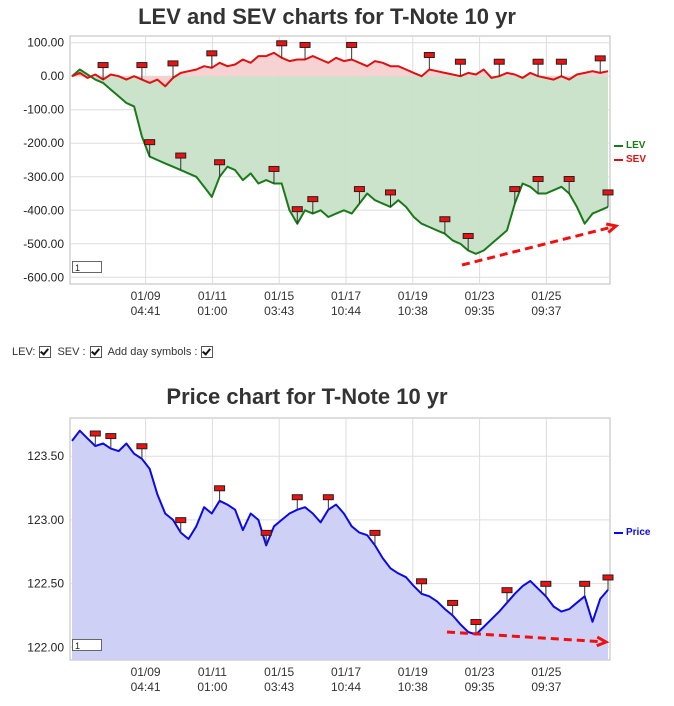 This screenshot has width=674, height=706. Describe the element at coordinates (279, 687) in the screenshot. I see `x-tick-time: 03:43` at that location.